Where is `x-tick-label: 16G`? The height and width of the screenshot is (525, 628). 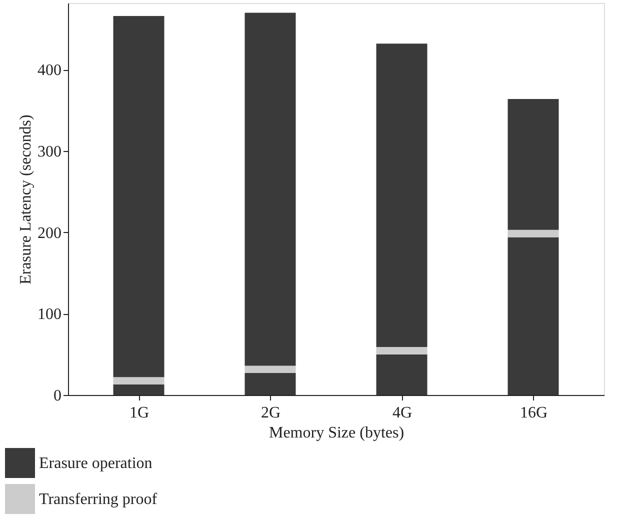
x-tick-label: 16G is located at coordinates (534, 413).